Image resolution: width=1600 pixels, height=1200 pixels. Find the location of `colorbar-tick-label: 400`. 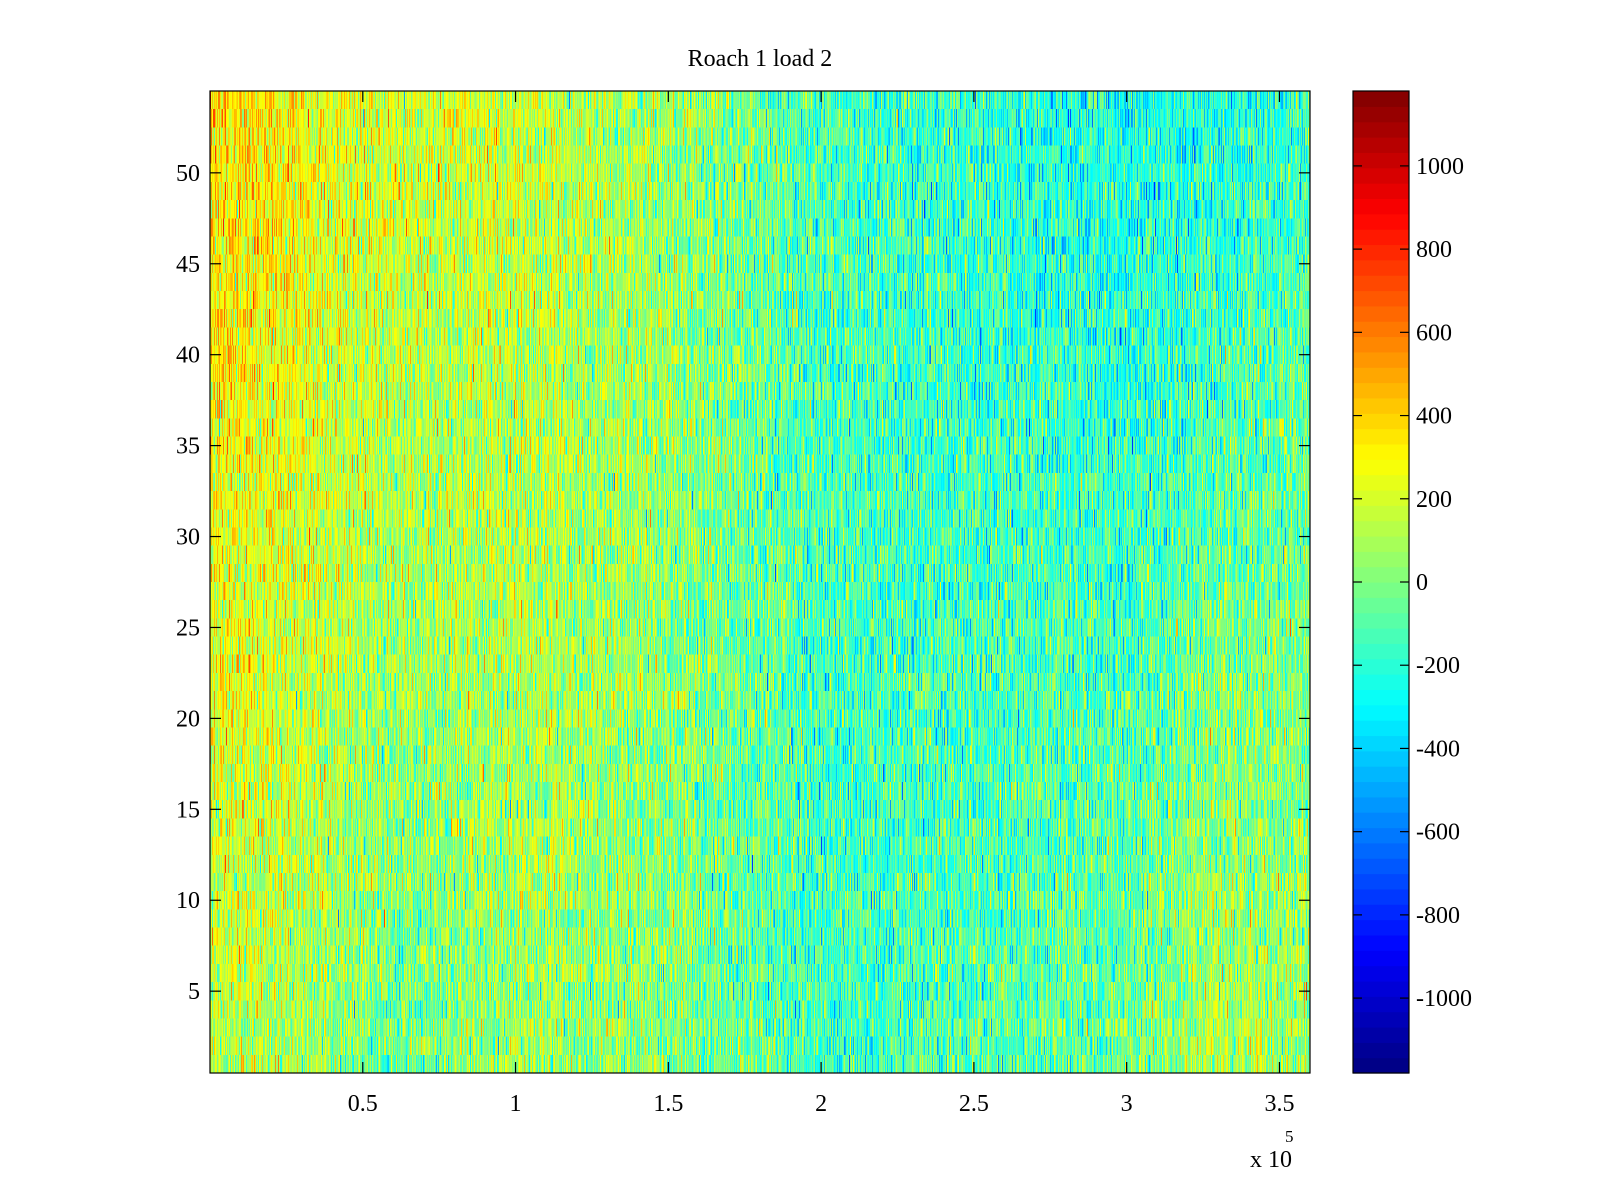

colorbar-tick-label: 400 is located at coordinates (1434, 417).